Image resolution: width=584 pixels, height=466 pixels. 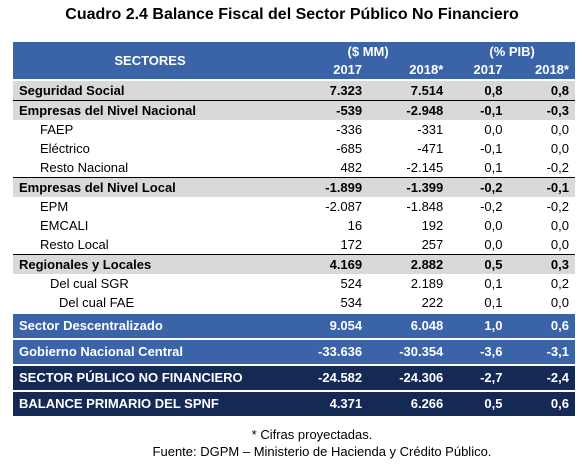 What do you see at coordinates (65, 148) in the screenshot?
I see `row-label: Eléctrico` at bounding box center [65, 148].